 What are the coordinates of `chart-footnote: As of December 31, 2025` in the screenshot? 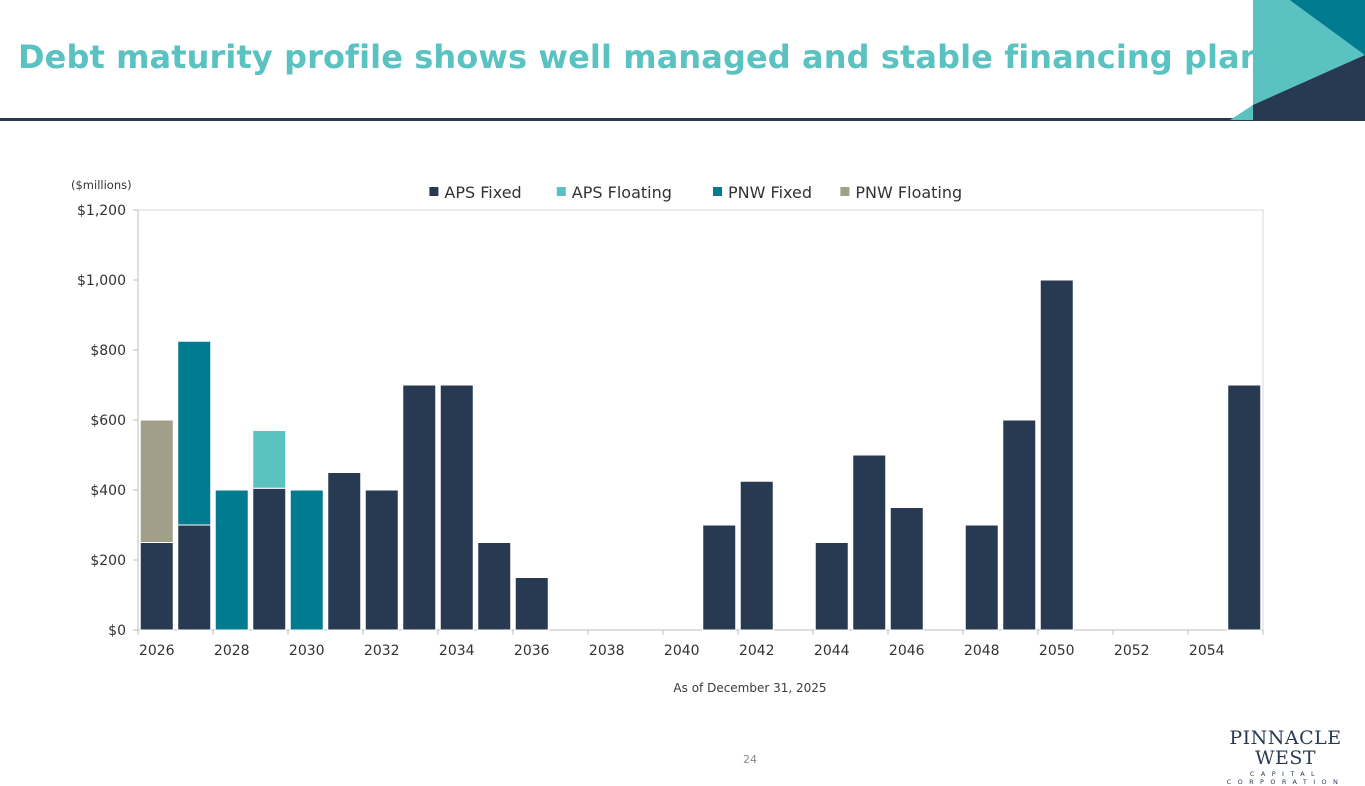 It's located at (750, 688).